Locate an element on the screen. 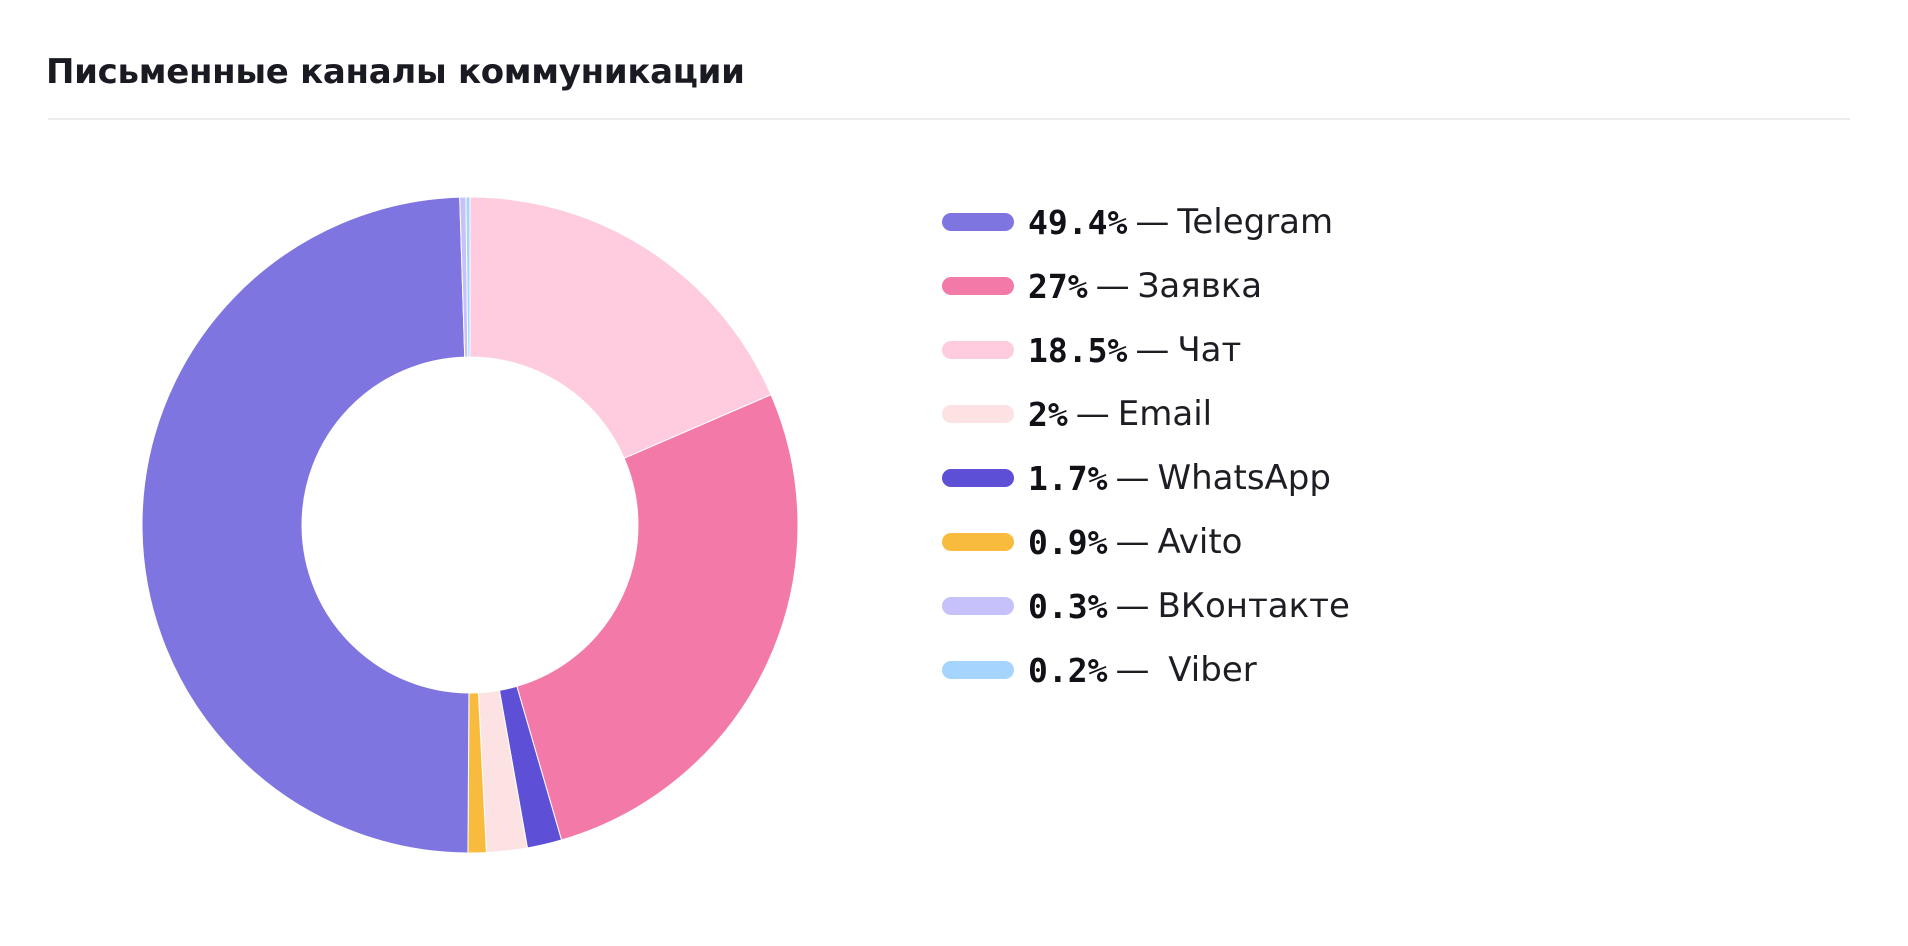  legend-percent: 0.9% is located at coordinates (1068, 542).